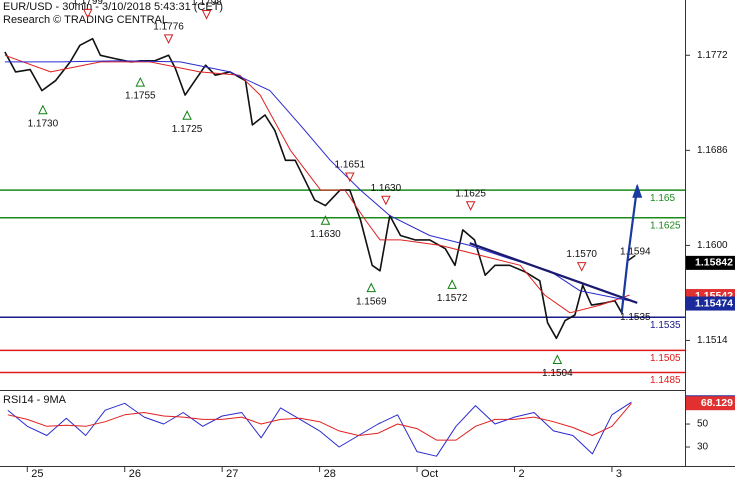 This screenshot has width=735, height=480. Describe the element at coordinates (703, 447) in the screenshot. I see `y-tick-label: 30` at that location.